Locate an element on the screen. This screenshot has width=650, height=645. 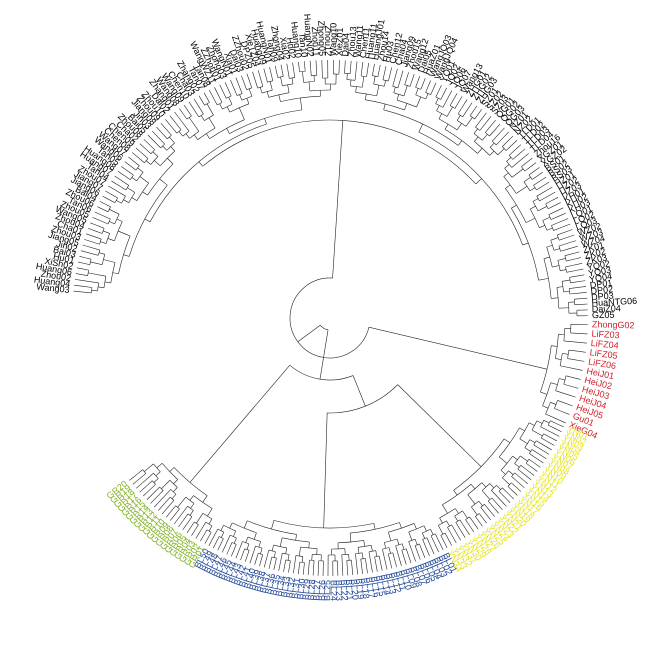
leaf-label: BL12 is located at coordinates (396, 582).